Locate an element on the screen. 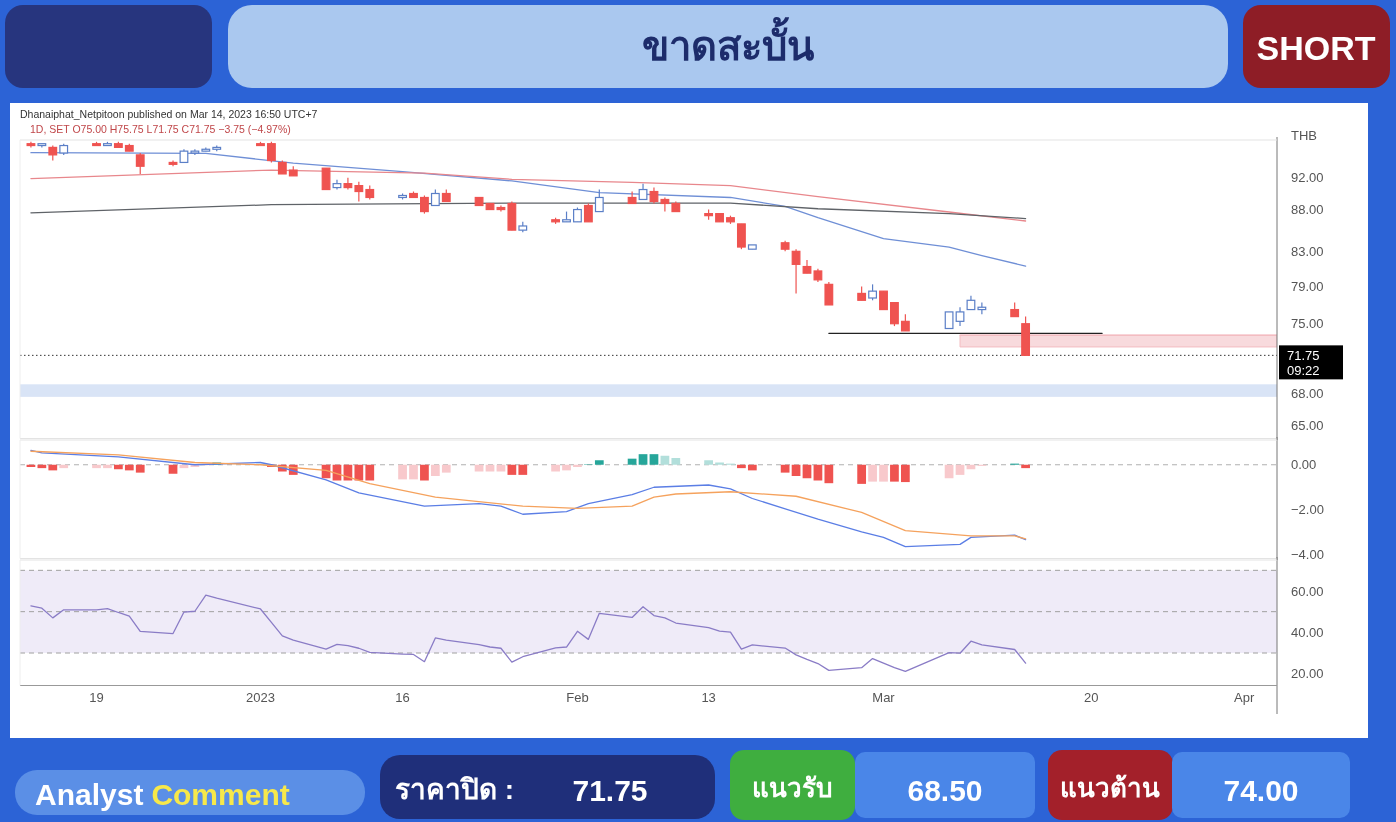  y-tick-label: 40.00 is located at coordinates (1307, 632).